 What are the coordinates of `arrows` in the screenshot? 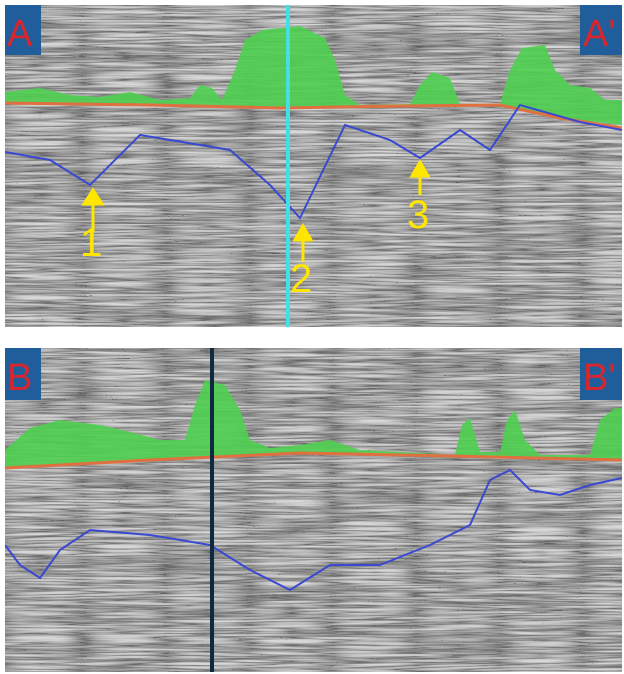 It's located at (256, 210).